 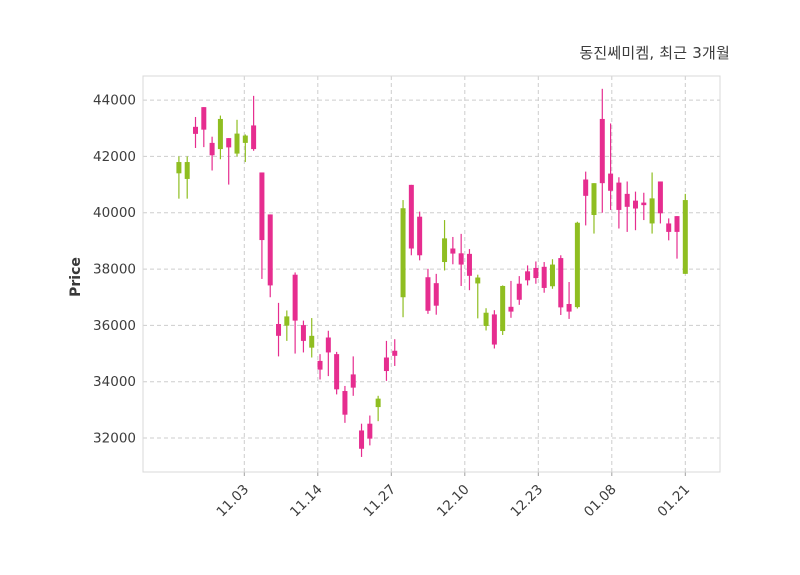 I want to click on x-tick-label: 01.21, so click(x=673, y=501).